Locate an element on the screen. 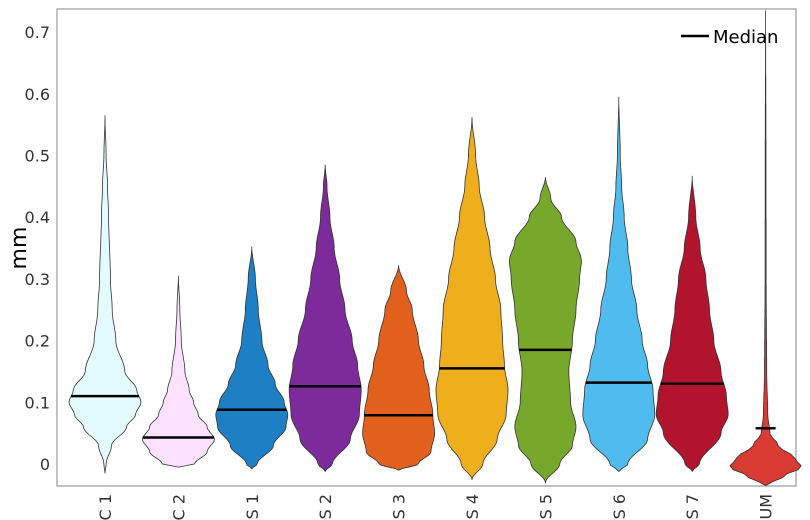 The width and height of the screenshot is (810, 520). x-tick-label: S 4 is located at coordinates (472, 506).